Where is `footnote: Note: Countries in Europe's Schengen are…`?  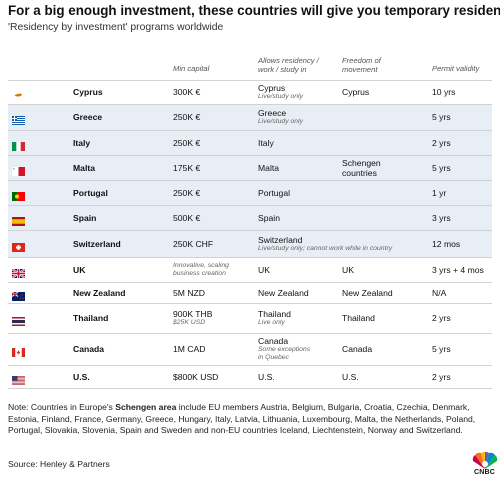
footnote: Note: Countries in Europe's Schengen are… is located at coordinates (251, 419).